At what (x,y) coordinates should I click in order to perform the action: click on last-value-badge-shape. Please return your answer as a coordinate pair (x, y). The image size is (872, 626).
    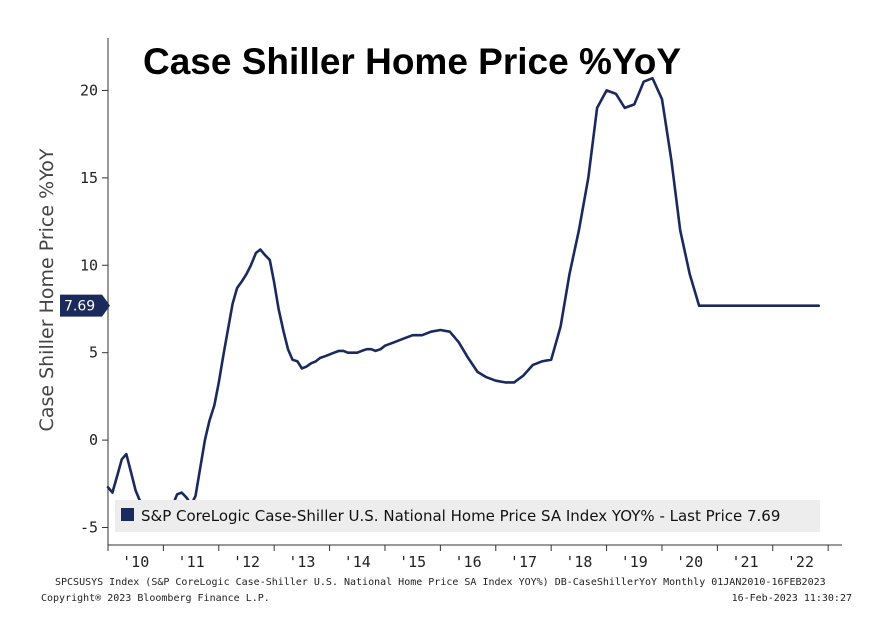
    Looking at the image, I should click on (85, 305).